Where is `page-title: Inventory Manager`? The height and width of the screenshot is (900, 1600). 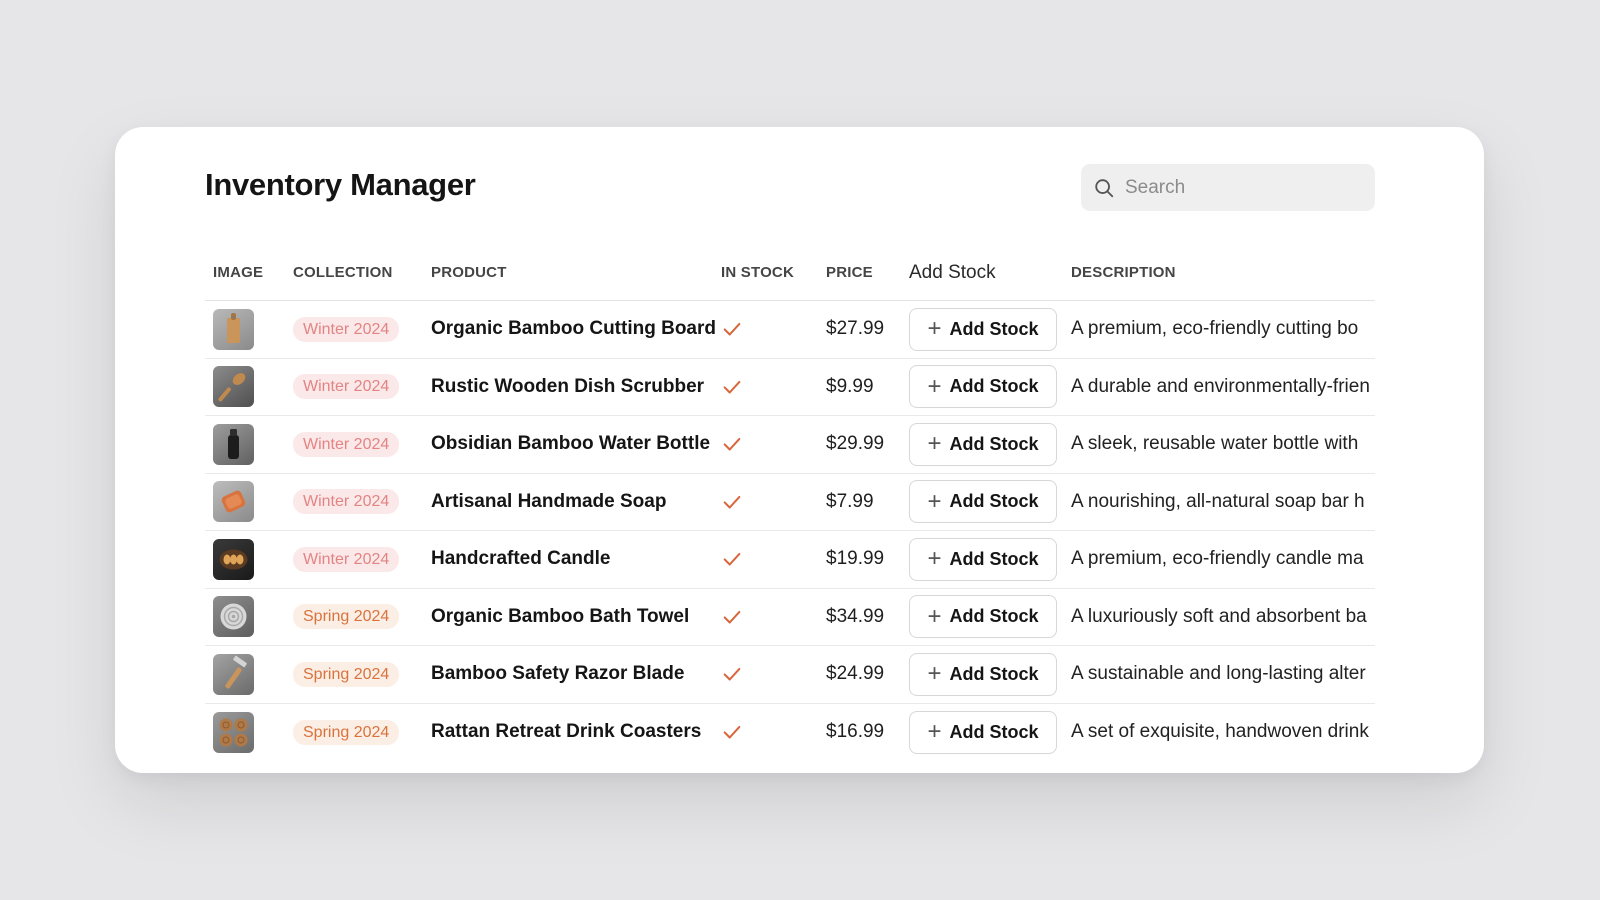
page-title: Inventory Manager is located at coordinates (340, 184).